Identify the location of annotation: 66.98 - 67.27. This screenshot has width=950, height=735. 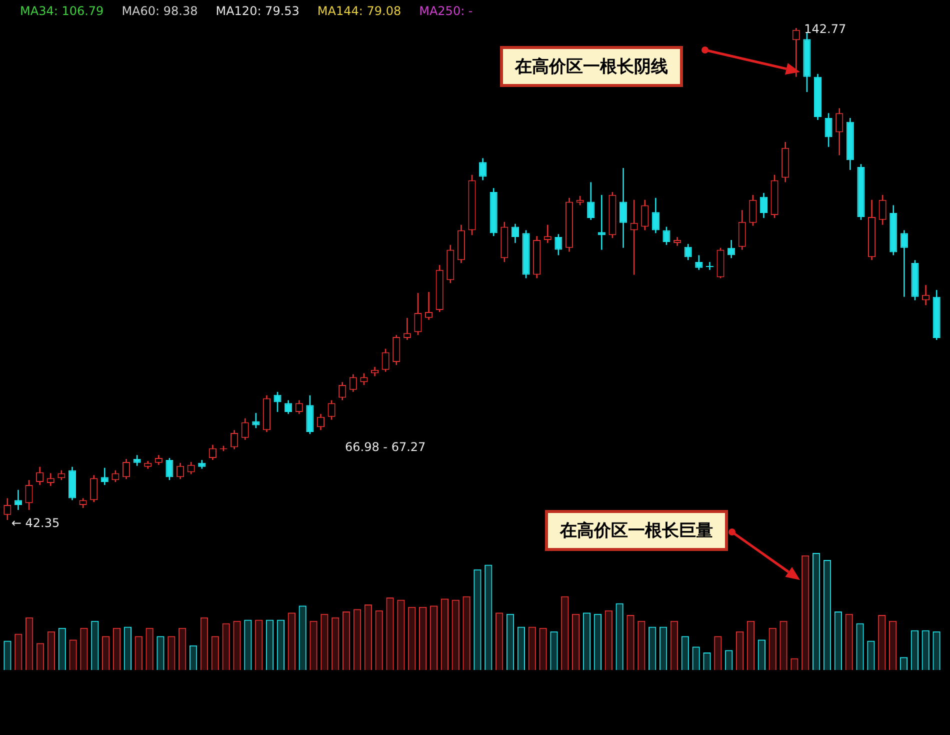
(385, 447).